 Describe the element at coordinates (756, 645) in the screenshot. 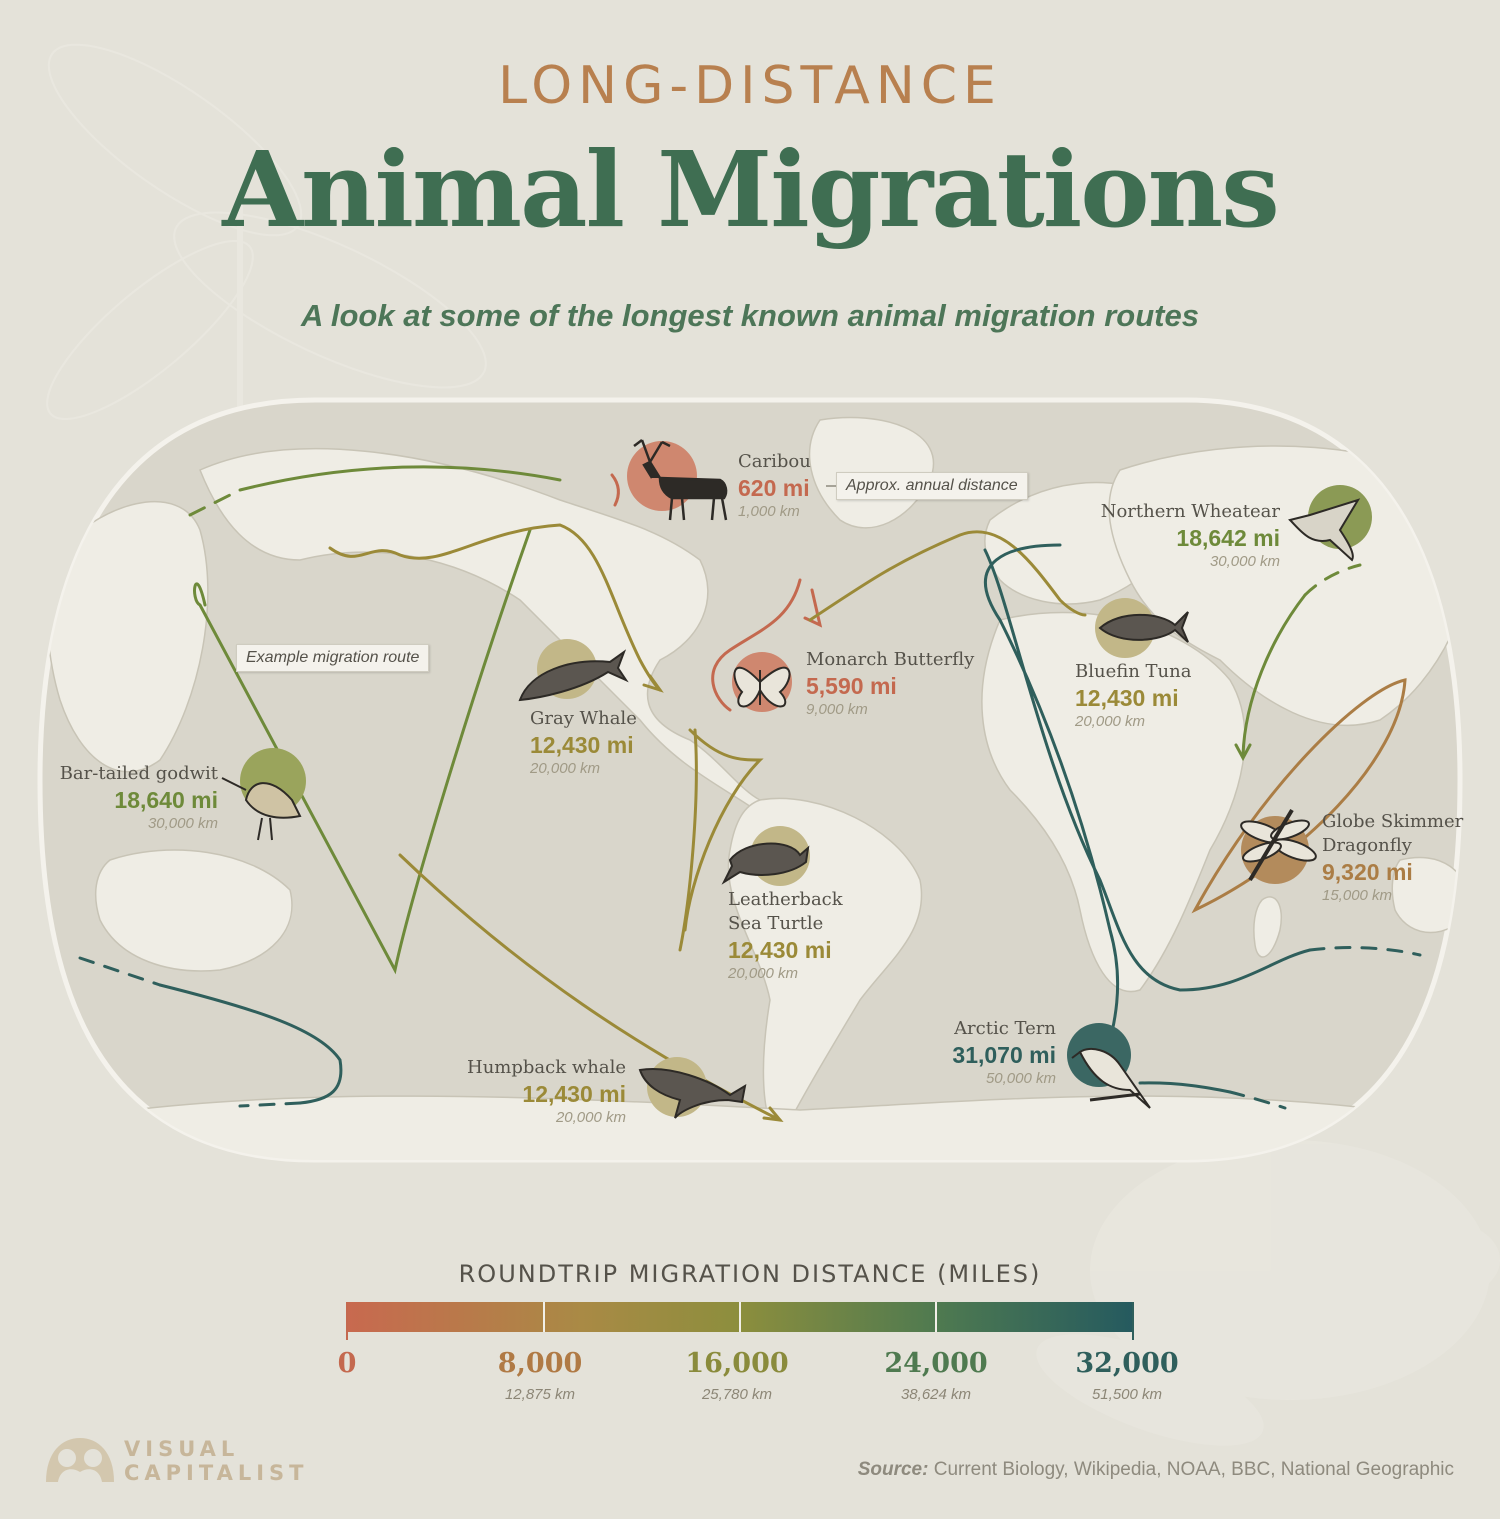

I see `route-monarch` at that location.